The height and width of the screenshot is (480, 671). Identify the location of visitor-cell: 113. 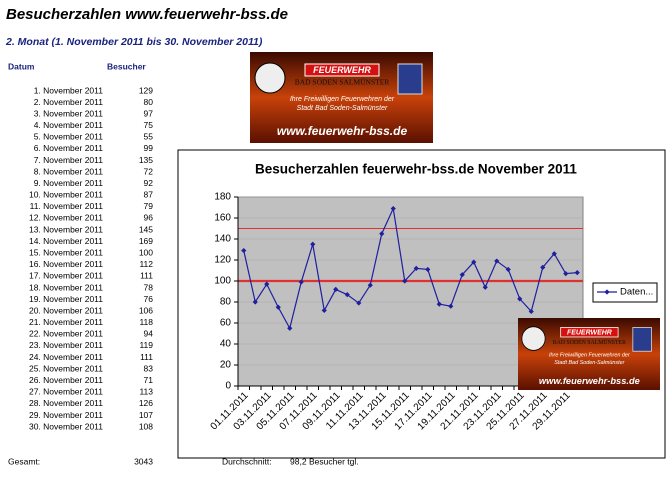
(146, 392).